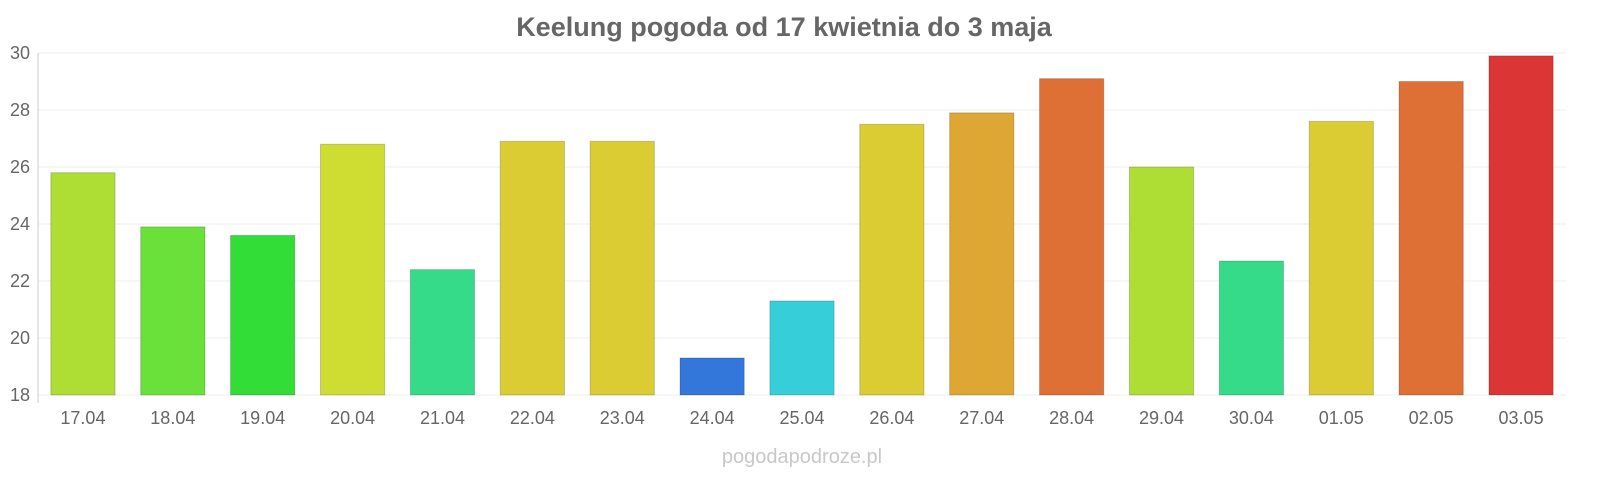 The width and height of the screenshot is (1600, 480). Describe the element at coordinates (20, 224) in the screenshot. I see `y-tick-label: 24` at that location.